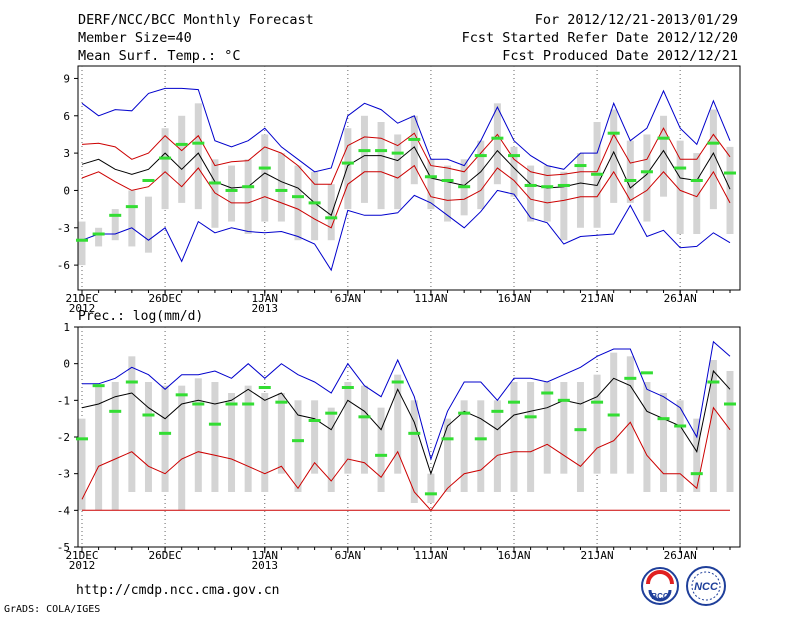  I want to click on ncc-logo-text: NCC, so click(706, 587).